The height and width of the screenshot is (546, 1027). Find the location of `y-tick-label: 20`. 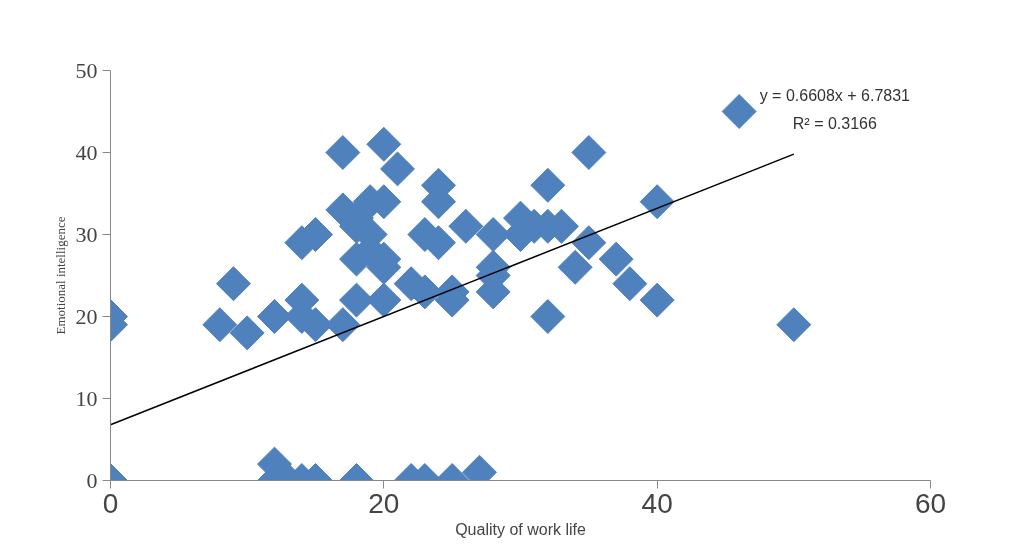

y-tick-label: 20 is located at coordinates (86, 316).